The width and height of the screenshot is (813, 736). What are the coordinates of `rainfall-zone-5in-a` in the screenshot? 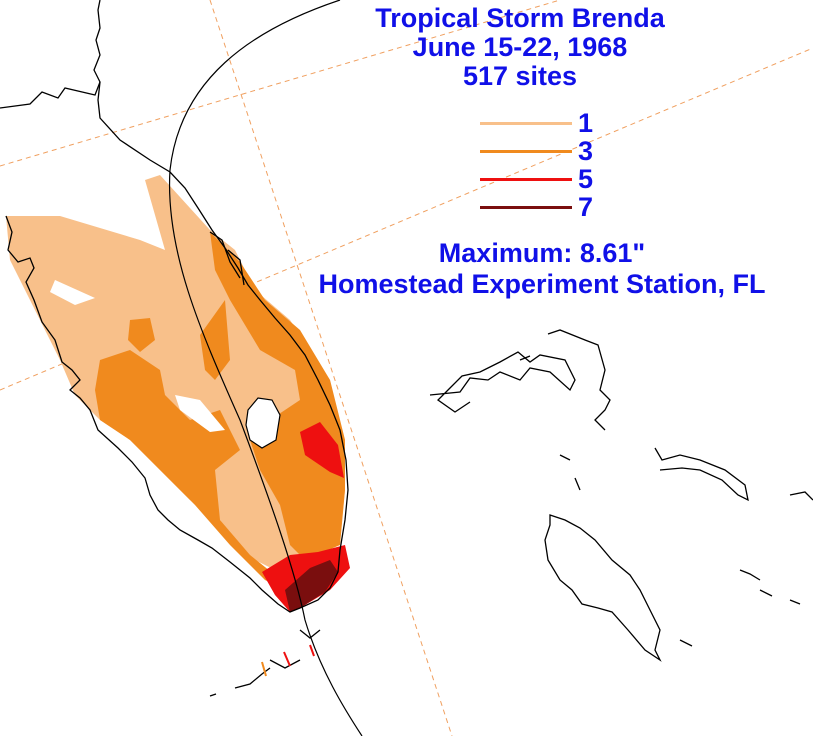 It's located at (322, 450).